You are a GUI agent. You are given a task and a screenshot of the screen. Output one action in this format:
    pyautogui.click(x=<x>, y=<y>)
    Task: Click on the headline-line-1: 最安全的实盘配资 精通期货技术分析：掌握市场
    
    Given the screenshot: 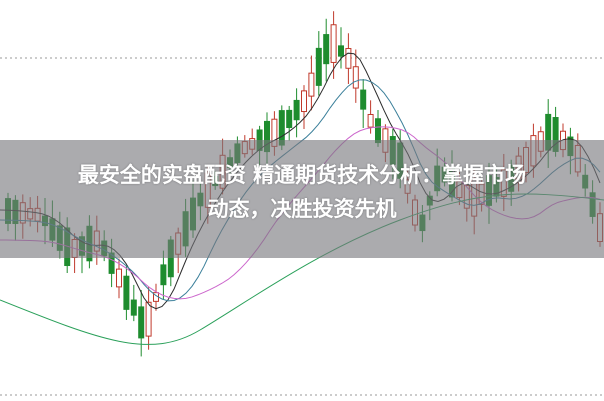 What is the action you would take?
    pyautogui.click(x=302, y=175)
    